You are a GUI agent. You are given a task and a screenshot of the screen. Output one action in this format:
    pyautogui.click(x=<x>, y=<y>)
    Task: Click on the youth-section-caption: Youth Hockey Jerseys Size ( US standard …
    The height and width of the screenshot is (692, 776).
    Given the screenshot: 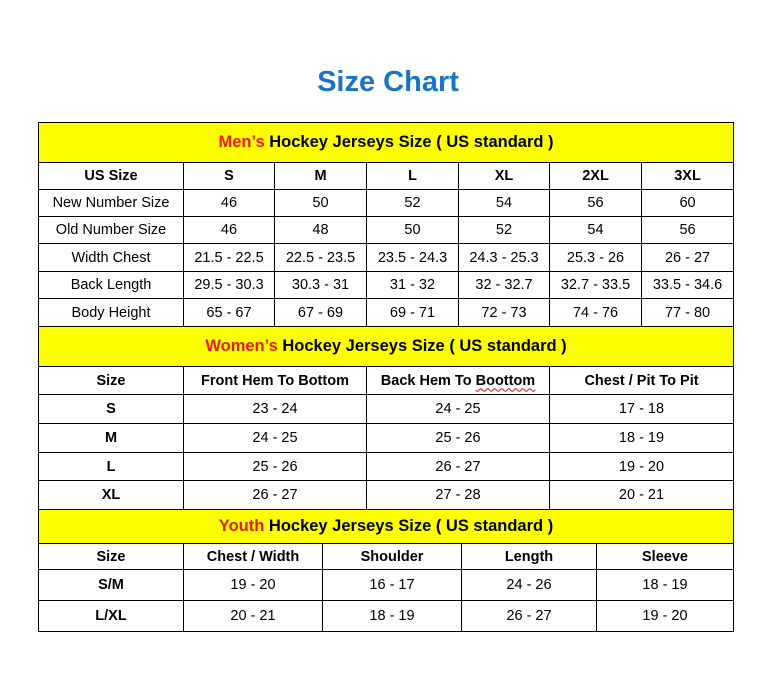 What is the action you would take?
    pyautogui.click(x=386, y=526)
    